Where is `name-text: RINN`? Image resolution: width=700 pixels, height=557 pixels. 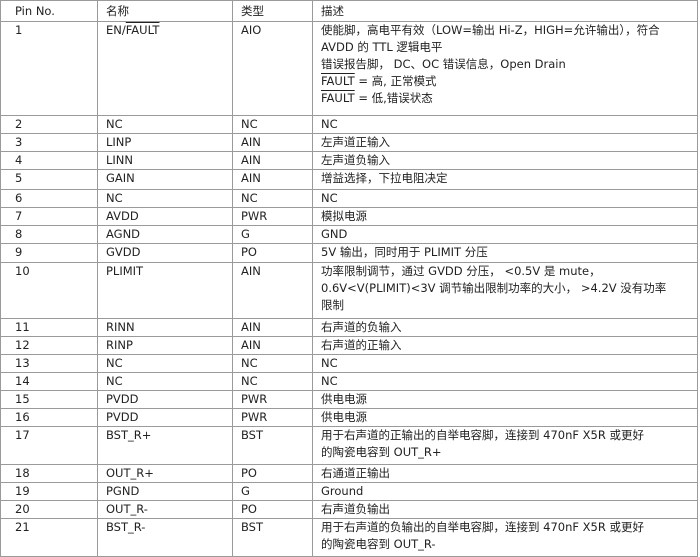 name-text: RINN is located at coordinates (120, 327).